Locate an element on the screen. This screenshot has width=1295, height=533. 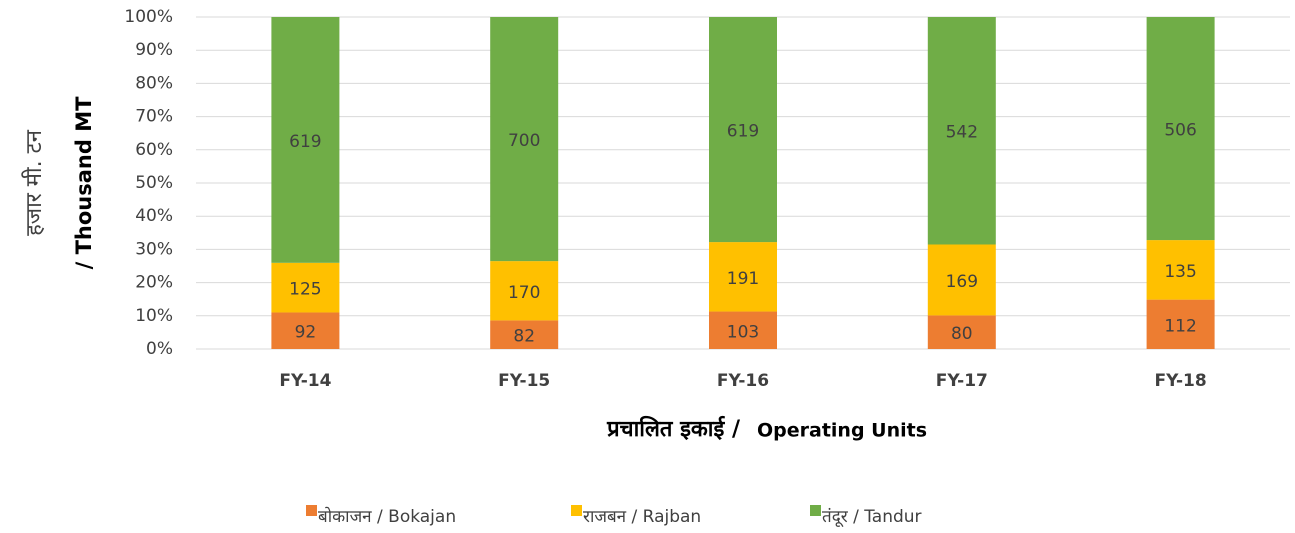
data-label: 112 is located at coordinates (1180, 326).